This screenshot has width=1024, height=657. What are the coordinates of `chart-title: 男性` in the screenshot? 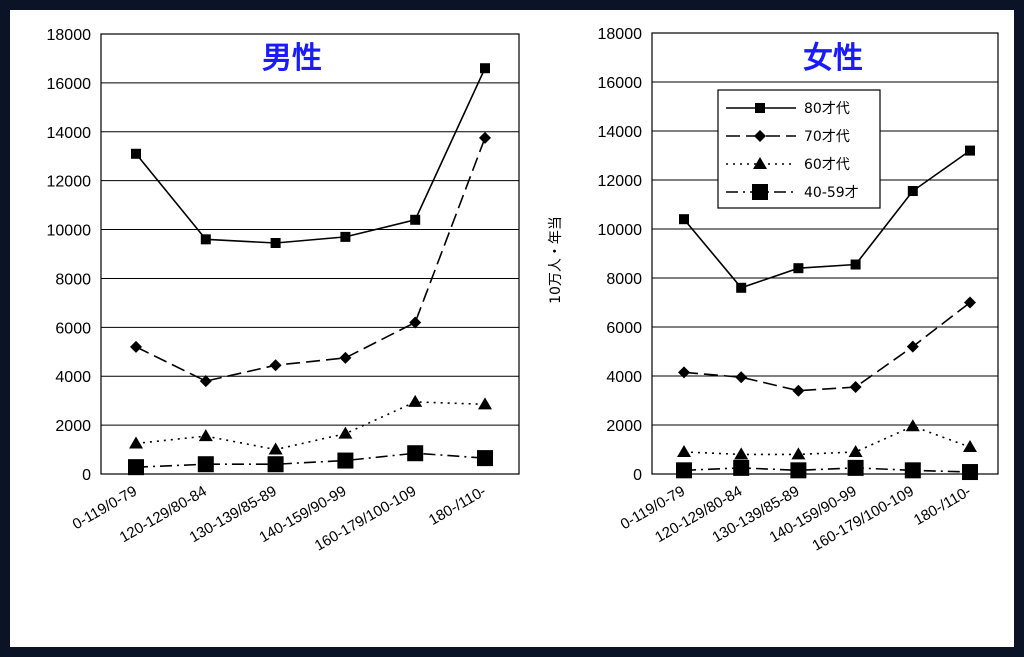 It's located at (292, 58).